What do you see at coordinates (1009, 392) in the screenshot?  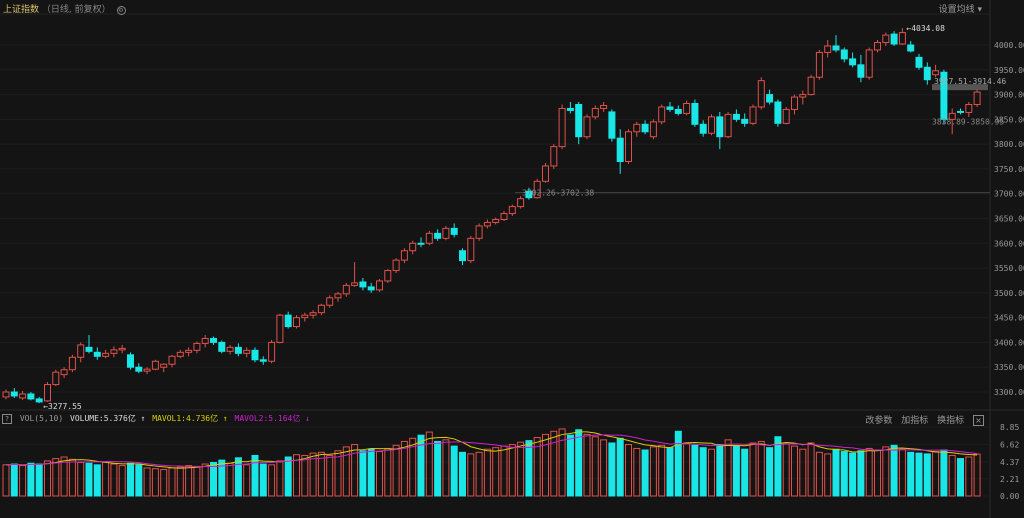 I see `price-tick-label: 3300.00` at bounding box center [1009, 392].